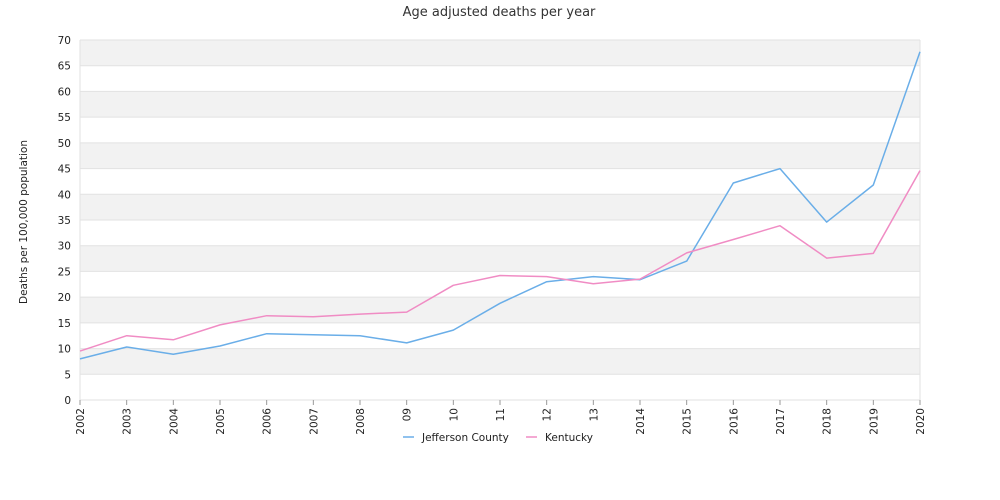 The image size is (1000, 500). Describe the element at coordinates (569, 438) in the screenshot. I see `legend-label: Kentucky` at that location.